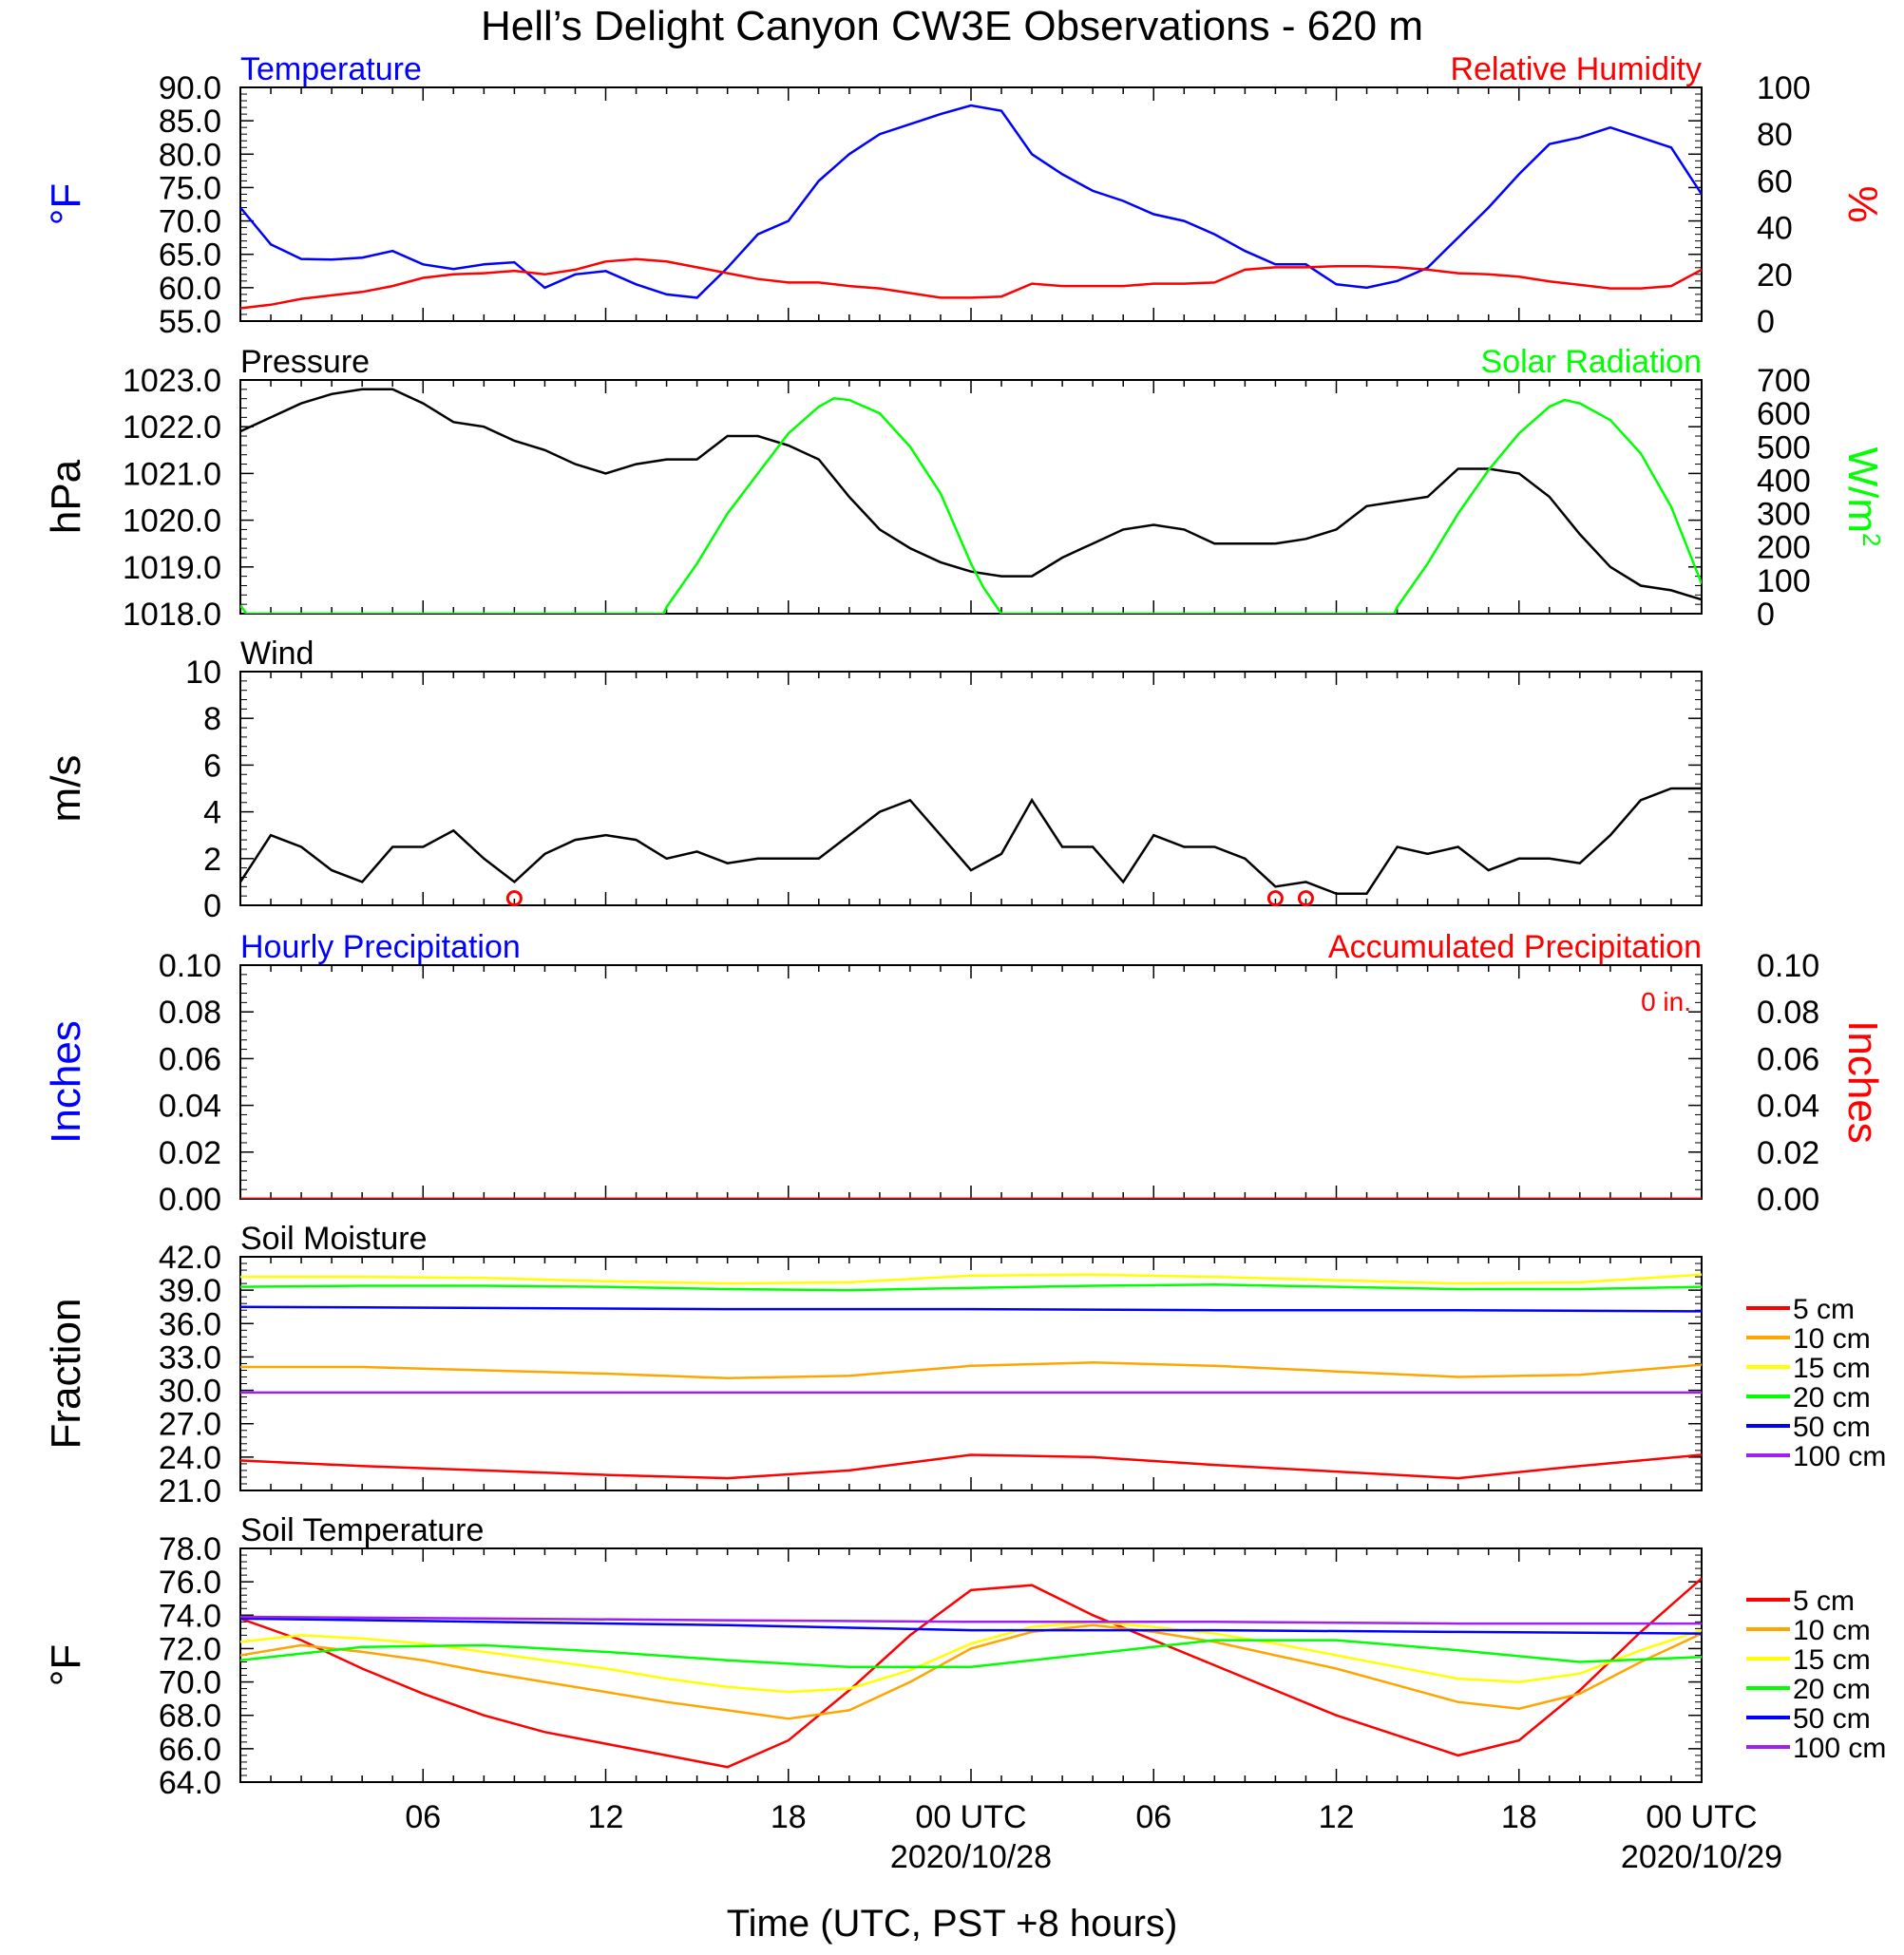 The height and width of the screenshot is (1955, 1904). I want to click on series-line-pressure, so click(971, 494).